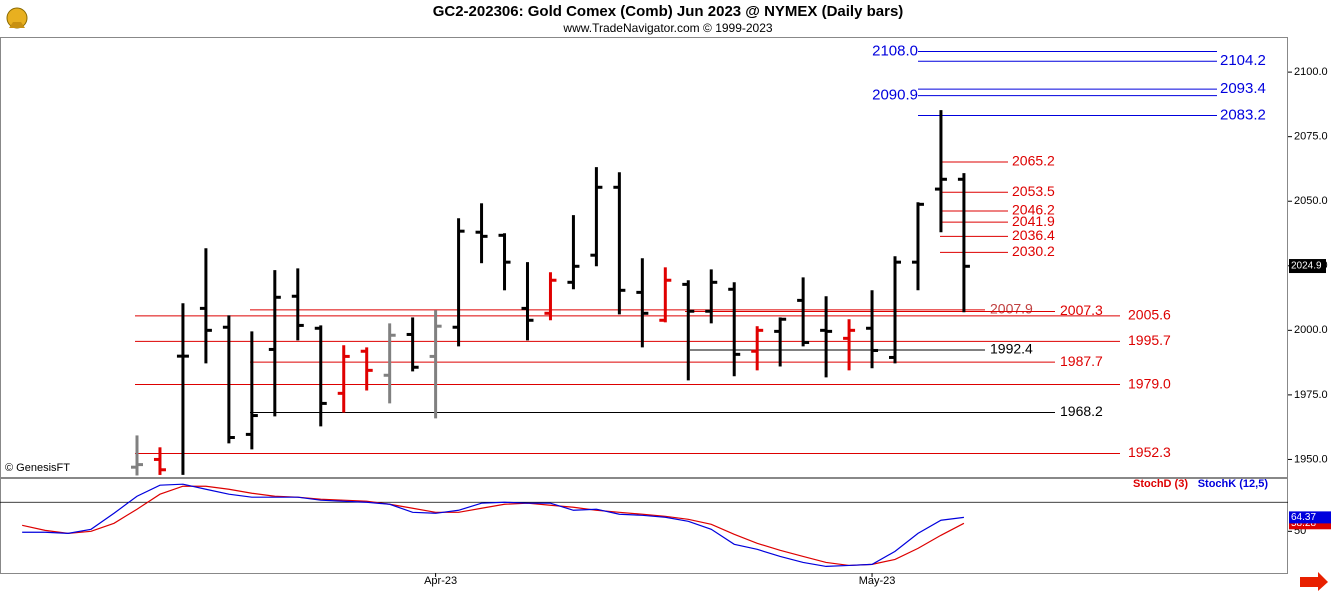 This screenshot has width=1336, height=591. What do you see at coordinates (1149, 452) in the screenshot?
I see `level-label: 1952.3` at bounding box center [1149, 452].